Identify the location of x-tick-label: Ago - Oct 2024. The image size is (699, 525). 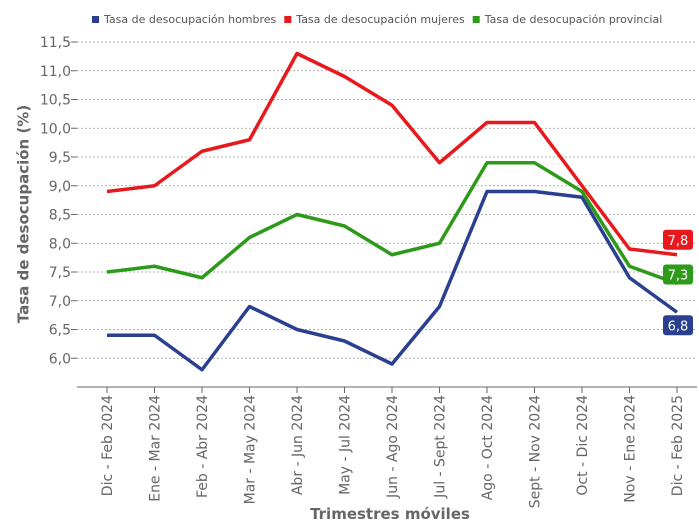
(488, 447).